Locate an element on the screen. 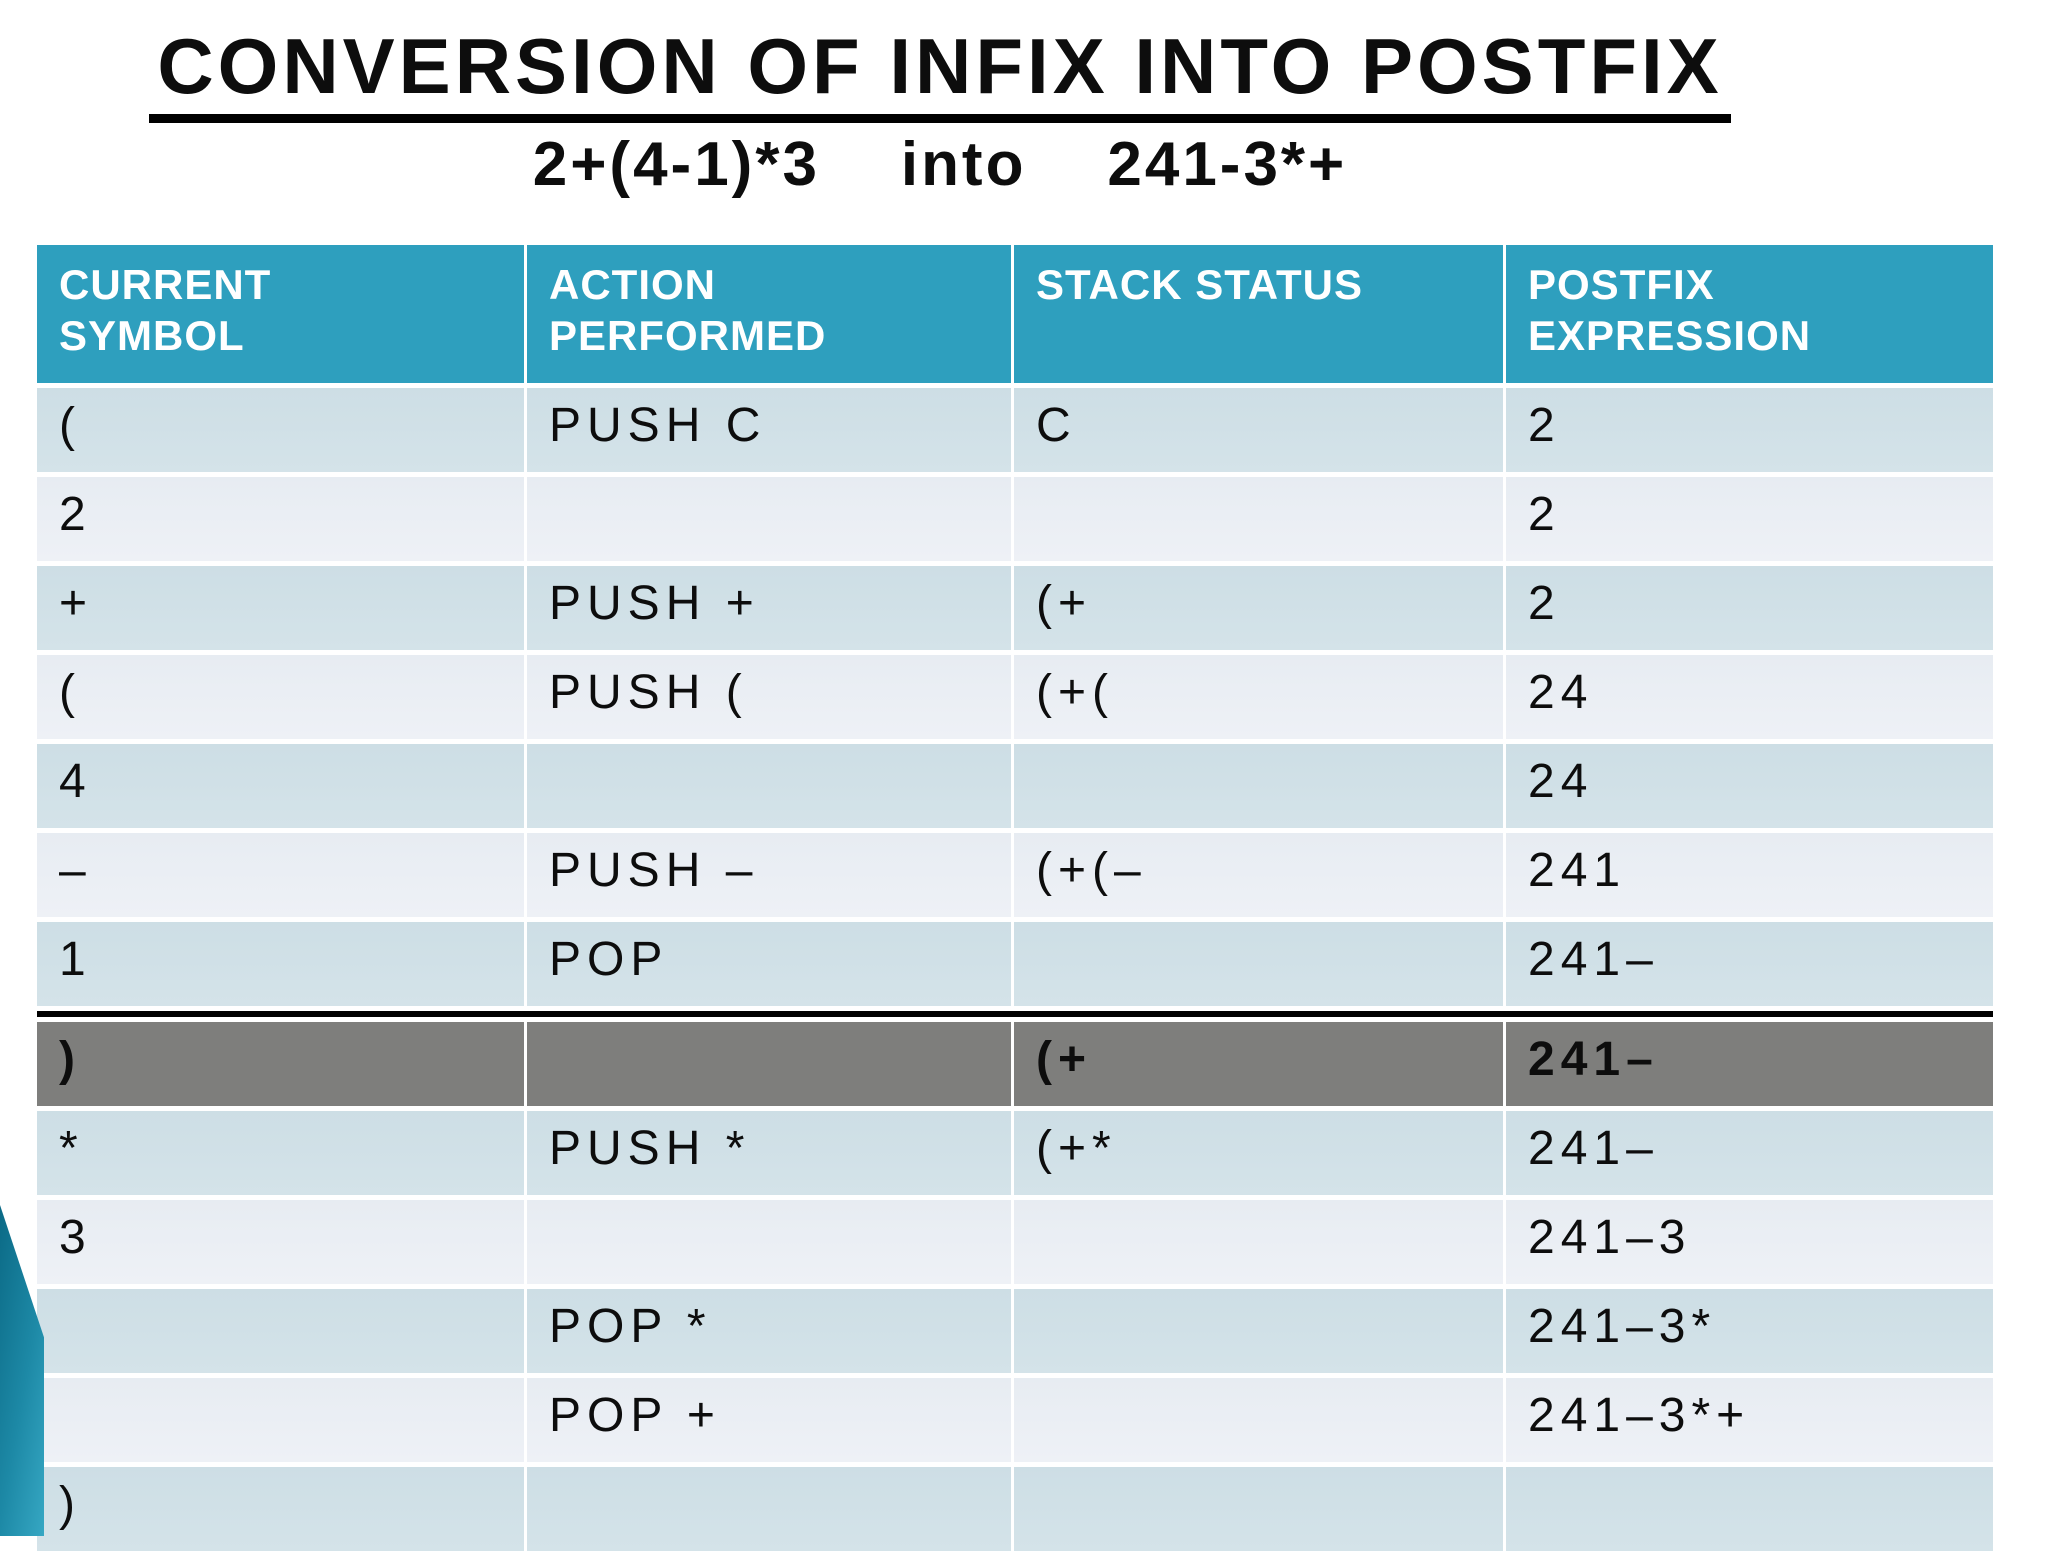  stack-status-cell: C is located at coordinates (1258, 430).